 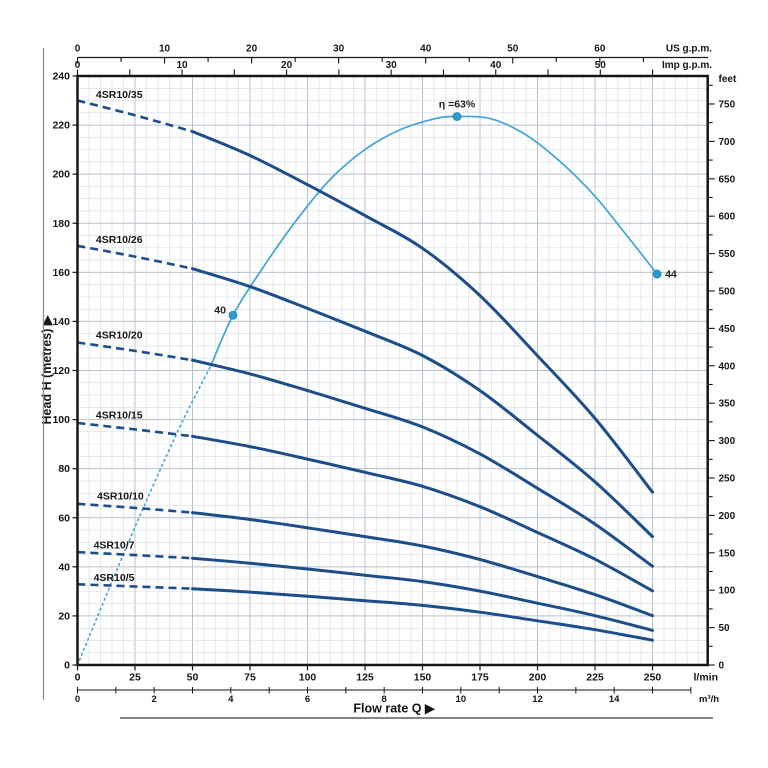 What do you see at coordinates (614, 699) in the screenshot?
I see `m3h-tick-label: 14` at bounding box center [614, 699].